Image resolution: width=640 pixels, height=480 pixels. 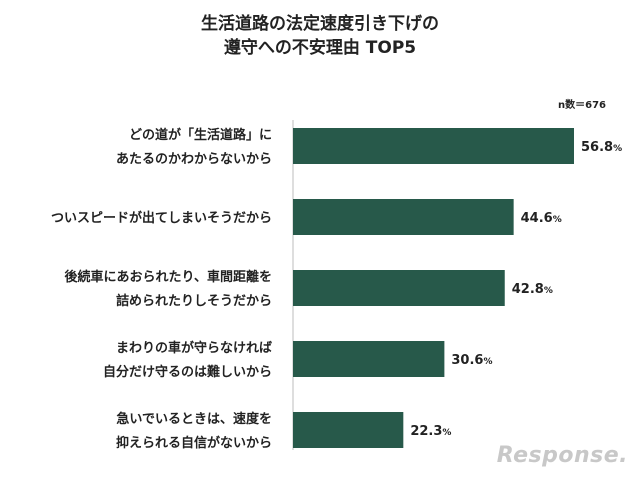 I want to click on value-unit-5: %, so click(x=446, y=433).